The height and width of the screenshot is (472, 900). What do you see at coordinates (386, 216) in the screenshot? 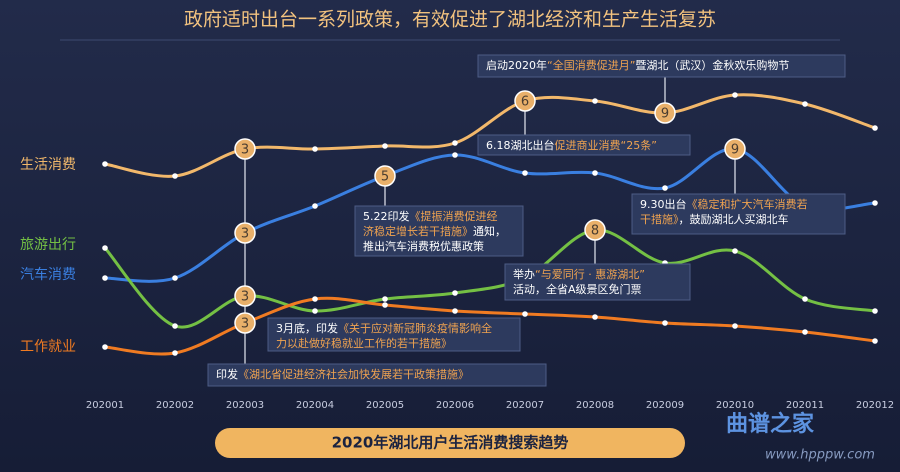
I see `callout-segment: 5.22印发` at bounding box center [386, 216].